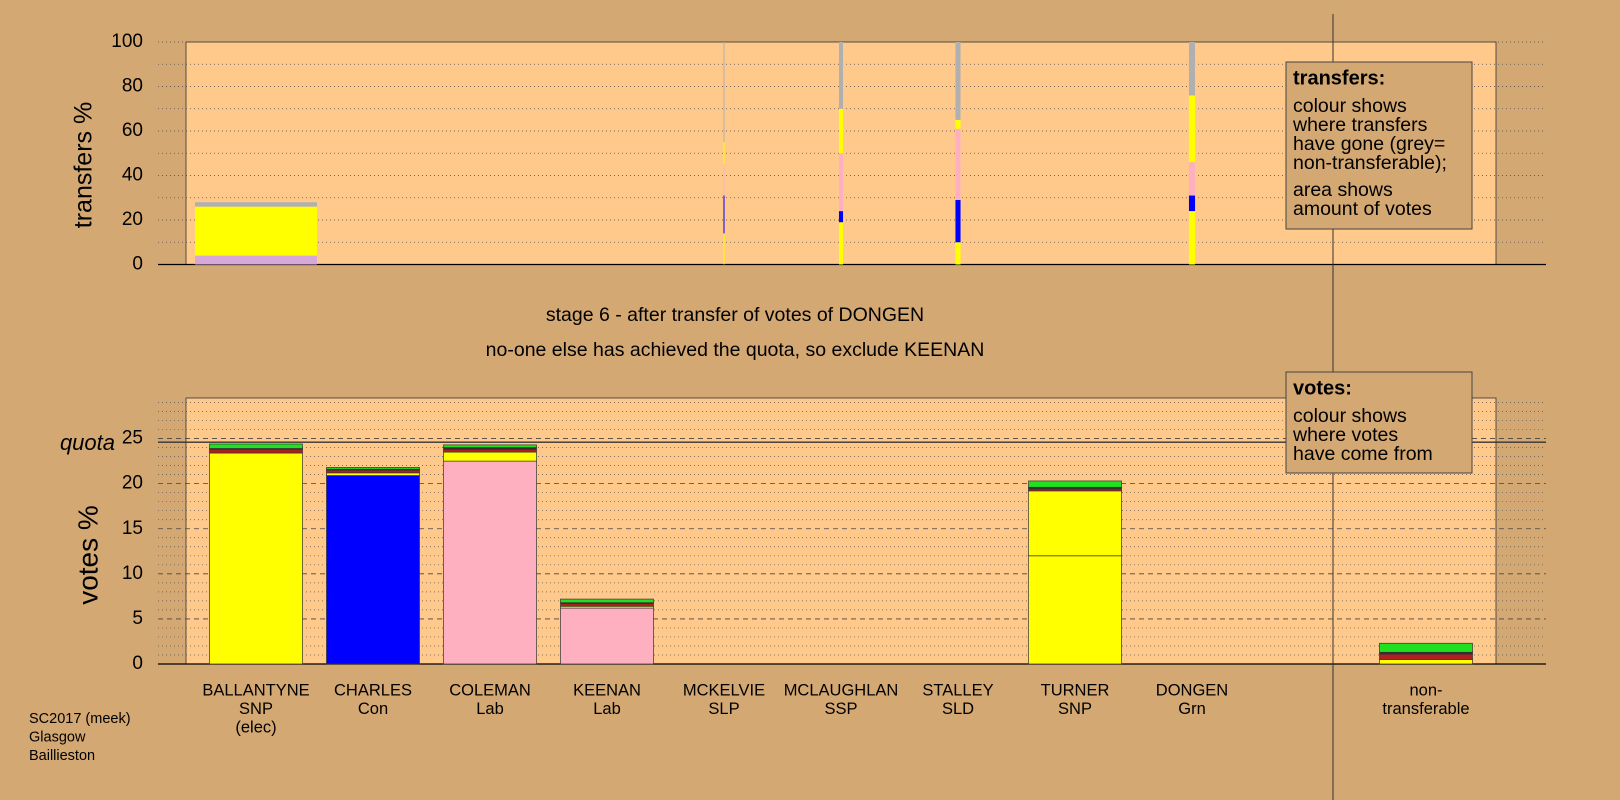 This screenshot has height=800, width=1620. I want to click on quota-label: quota, so click(87, 442).